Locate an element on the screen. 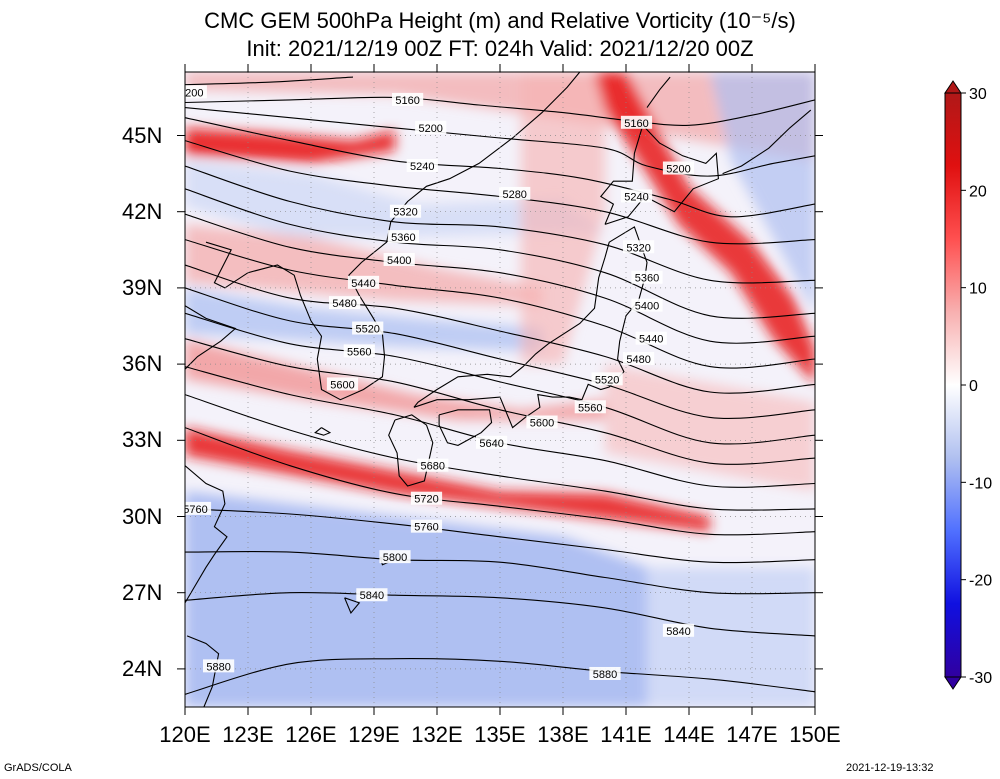 Image resolution: width=1000 pixels, height=779 pixels. lon-tick-label: 126E is located at coordinates (311, 734).